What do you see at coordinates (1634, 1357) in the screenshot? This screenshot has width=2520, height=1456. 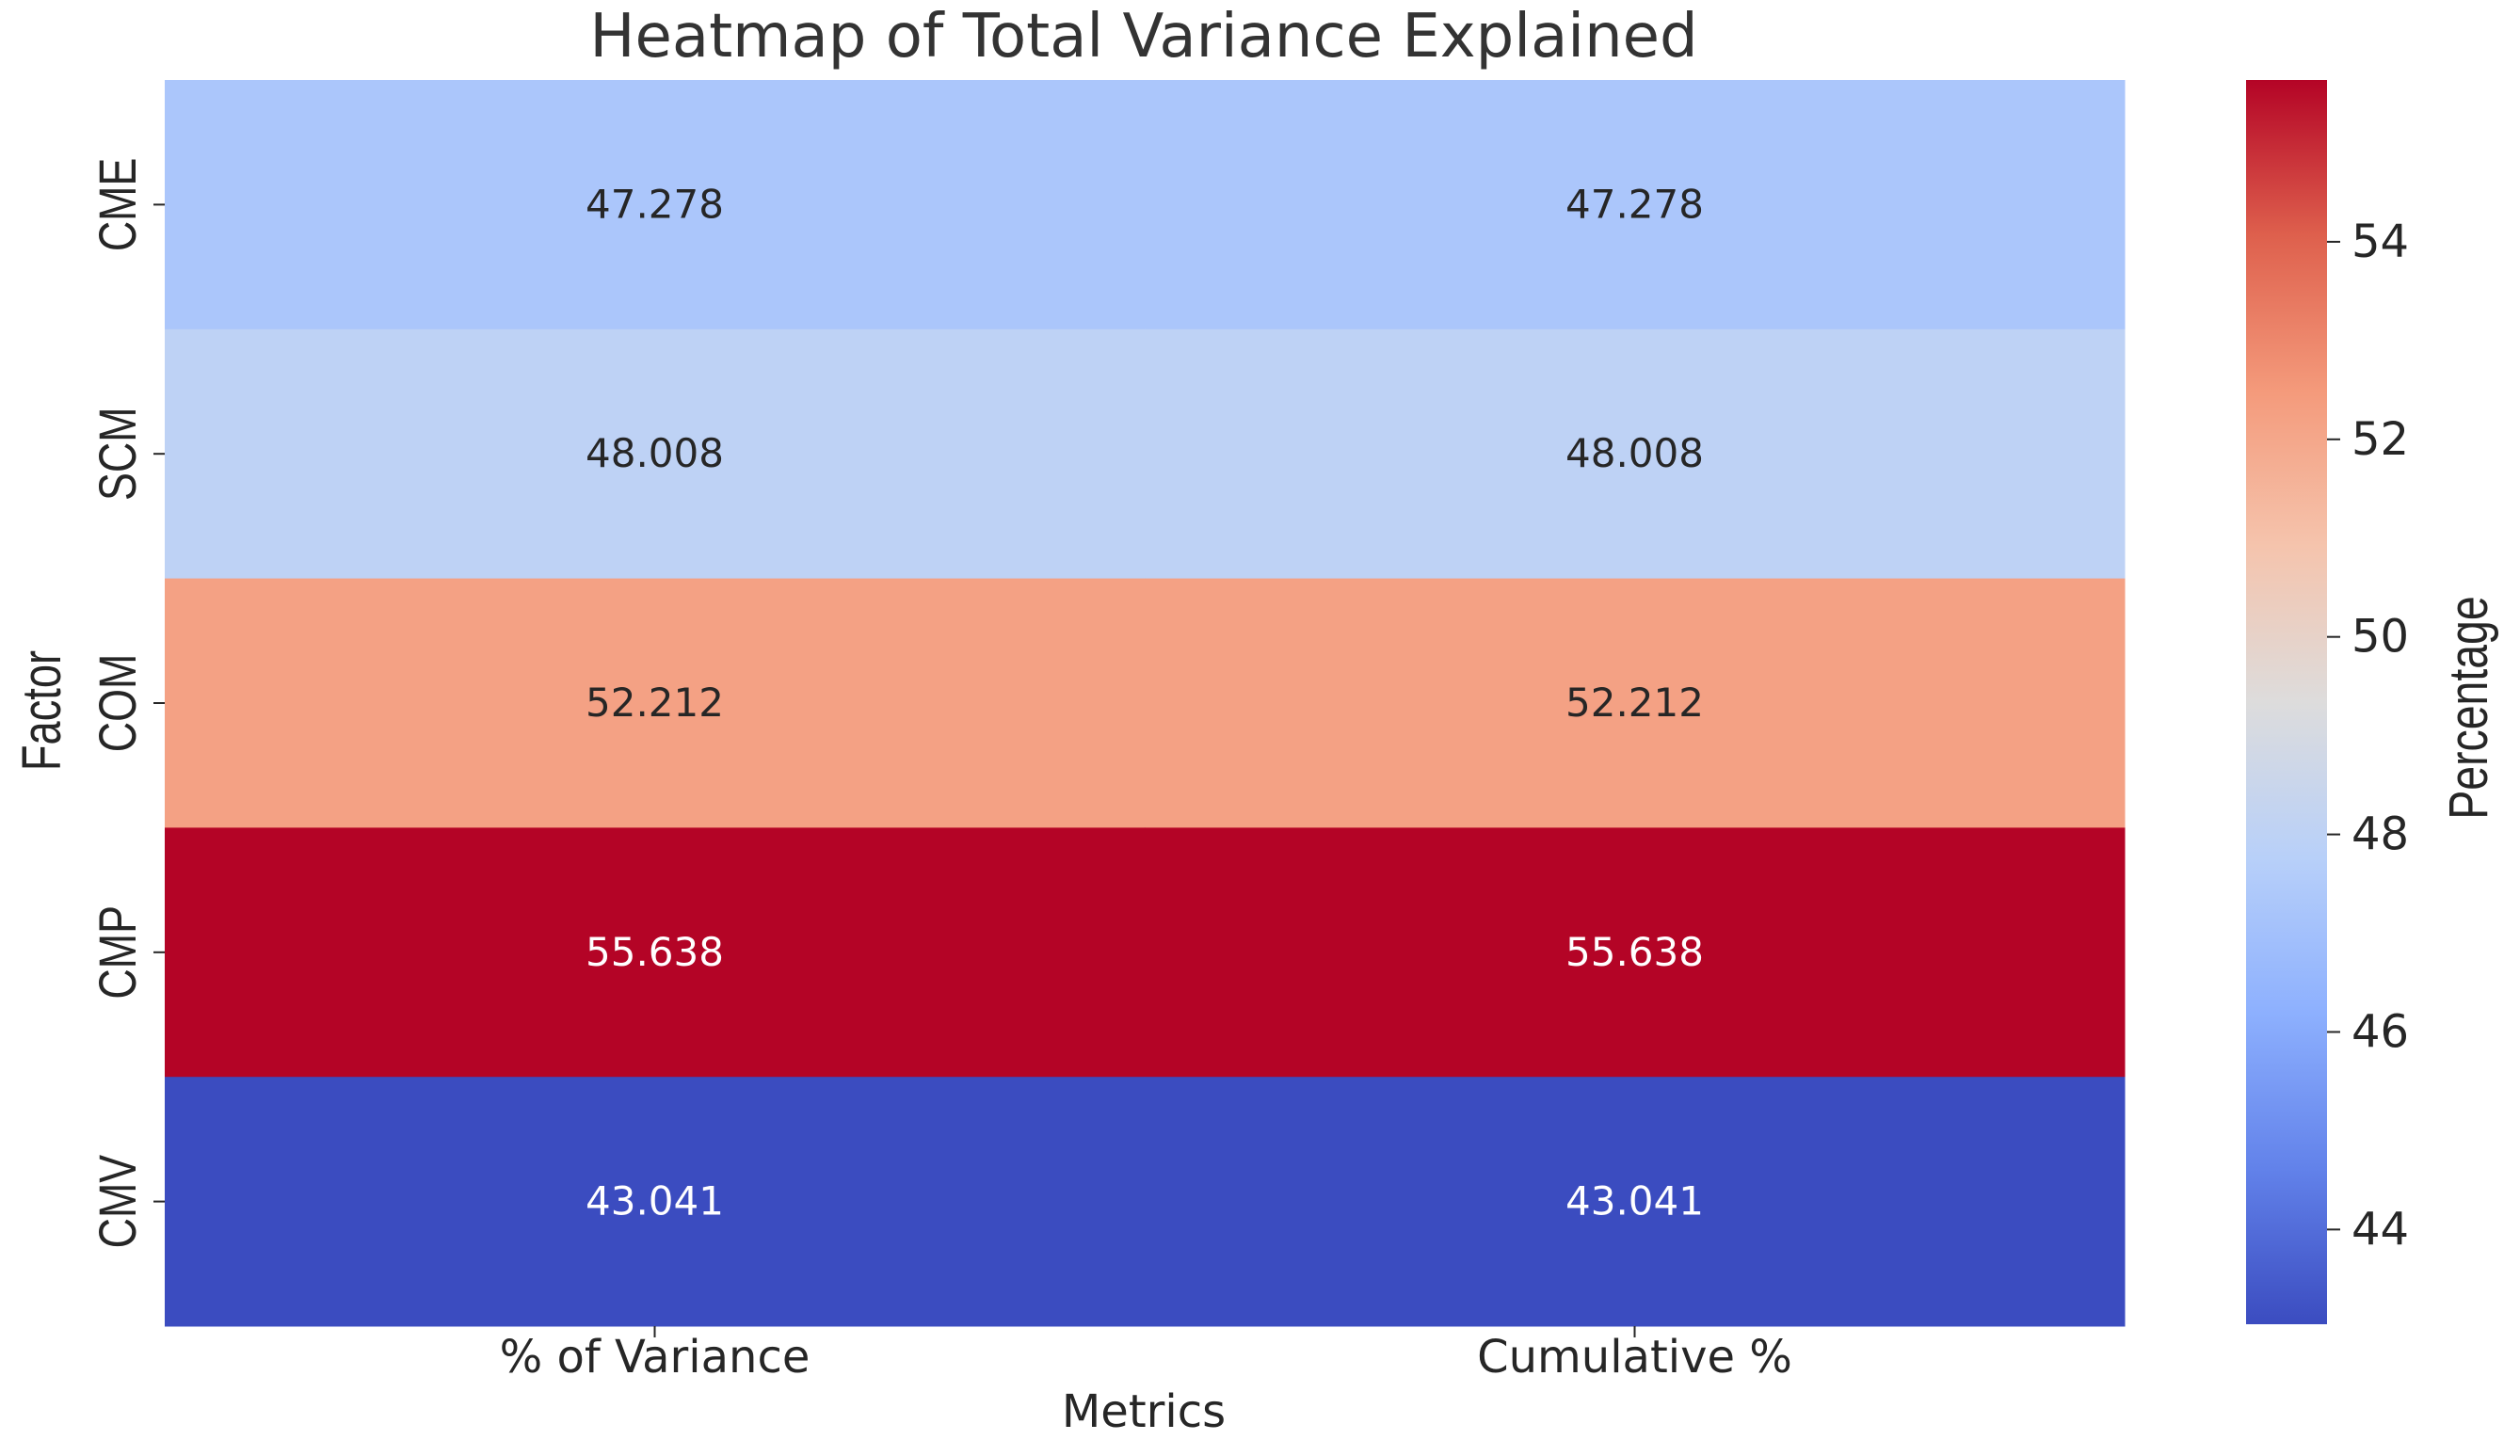 I see `x-tick-label: Cumulative %` at bounding box center [1634, 1357].